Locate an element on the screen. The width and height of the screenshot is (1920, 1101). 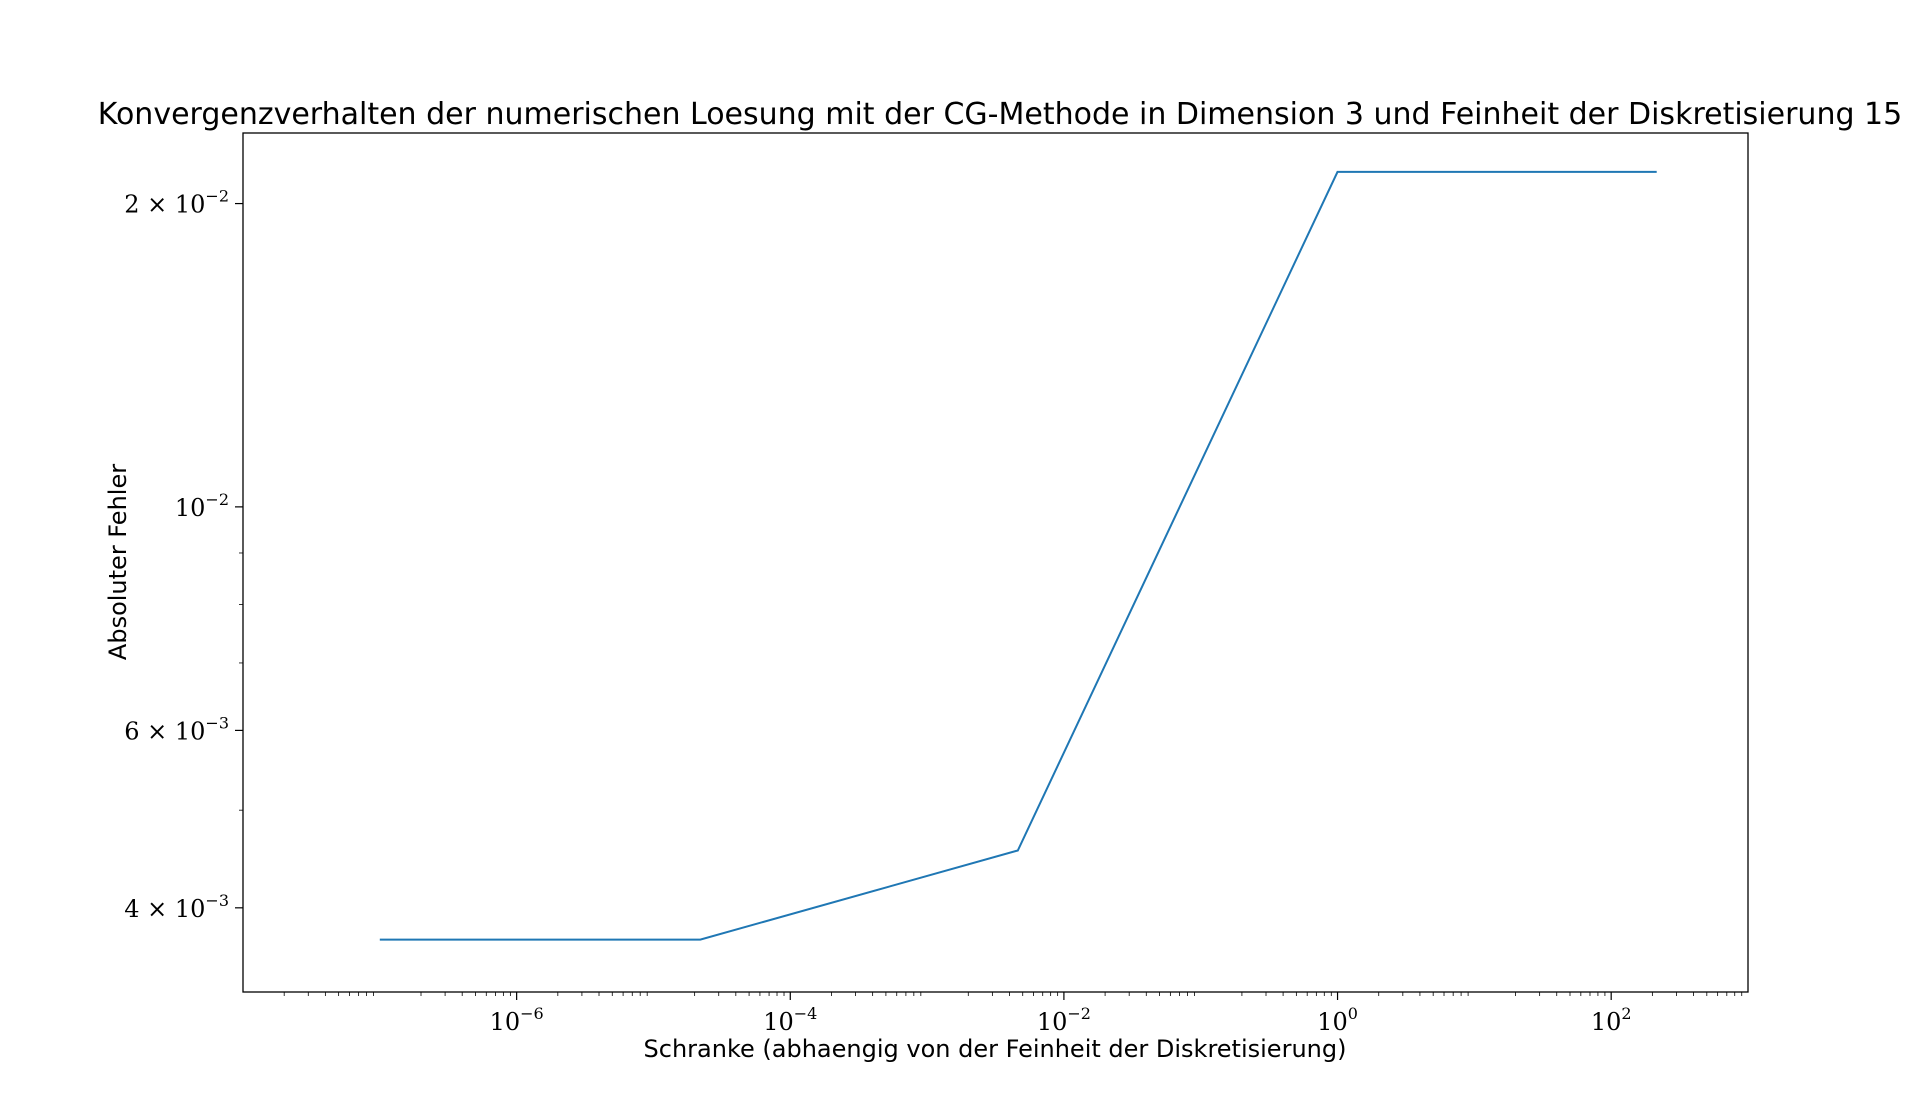
x-tick-label: 10² is located at coordinates (1611, 1020).